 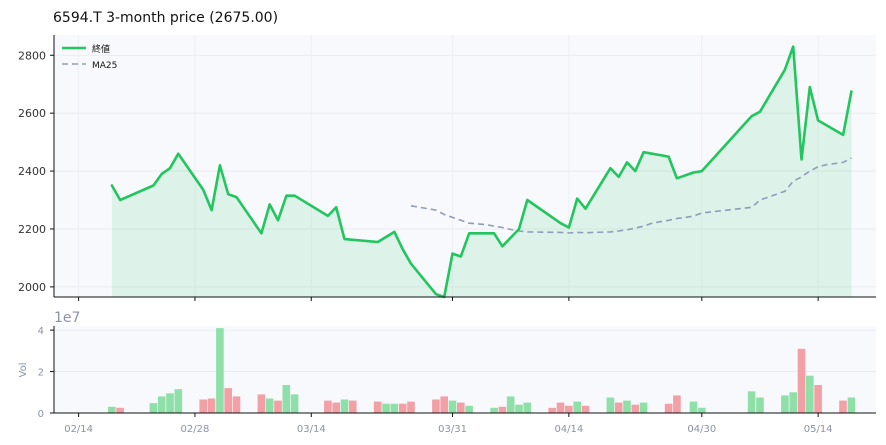 What do you see at coordinates (195, 429) in the screenshot?
I see `xtick-label: 02/28` at bounding box center [195, 429].